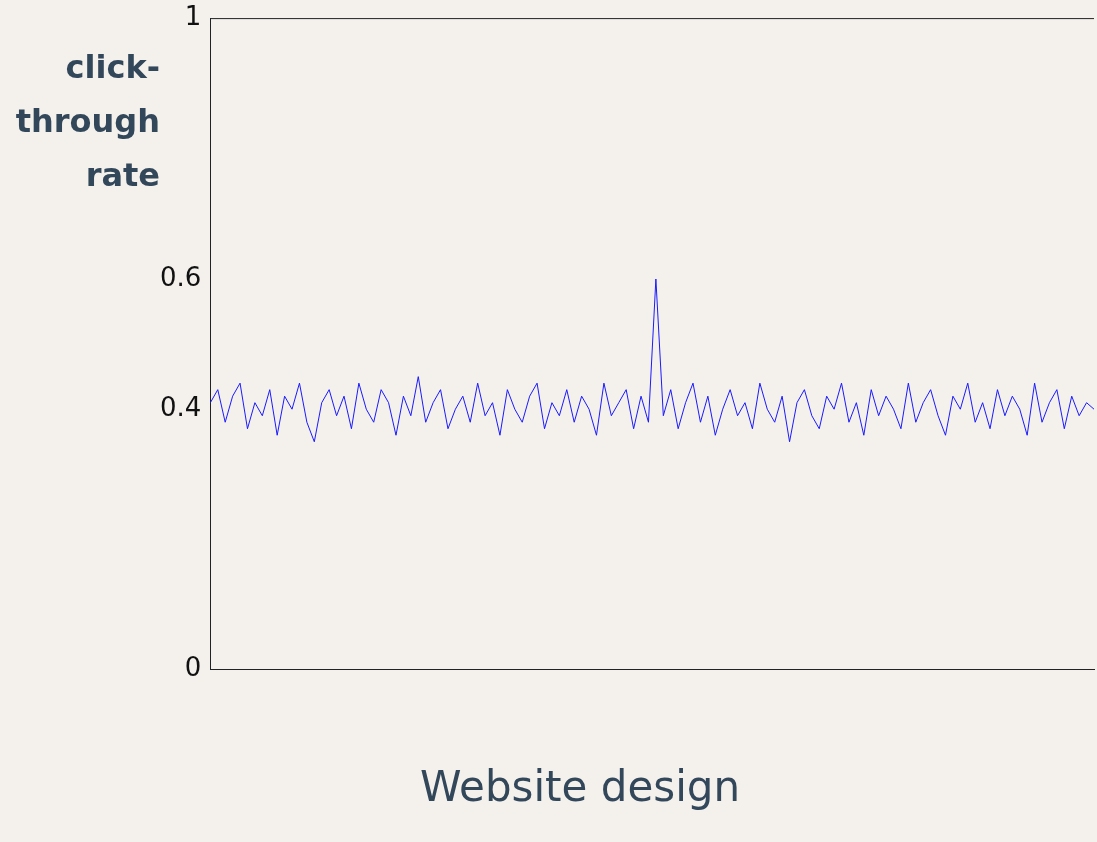 Image resolution: width=1097 pixels, height=842 pixels. What do you see at coordinates (180, 276) in the screenshot?
I see `y-tick-label: 0.6` at bounding box center [180, 276].